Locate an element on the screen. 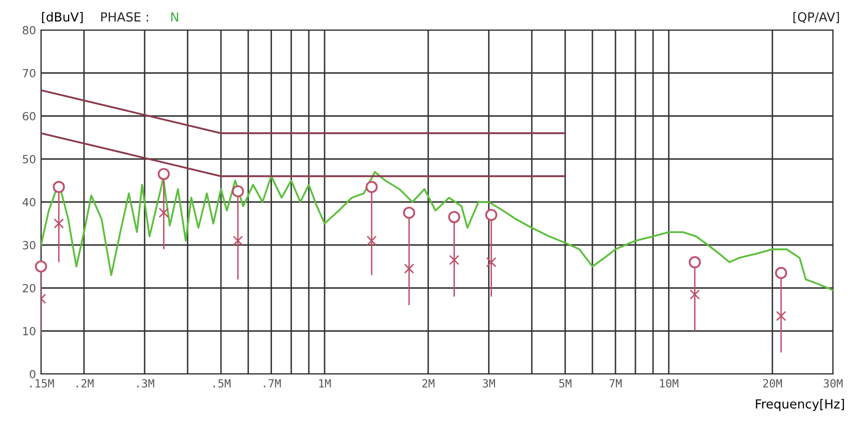 This screenshot has height=430, width=851. y-tick-label: 0 is located at coordinates (33, 374).